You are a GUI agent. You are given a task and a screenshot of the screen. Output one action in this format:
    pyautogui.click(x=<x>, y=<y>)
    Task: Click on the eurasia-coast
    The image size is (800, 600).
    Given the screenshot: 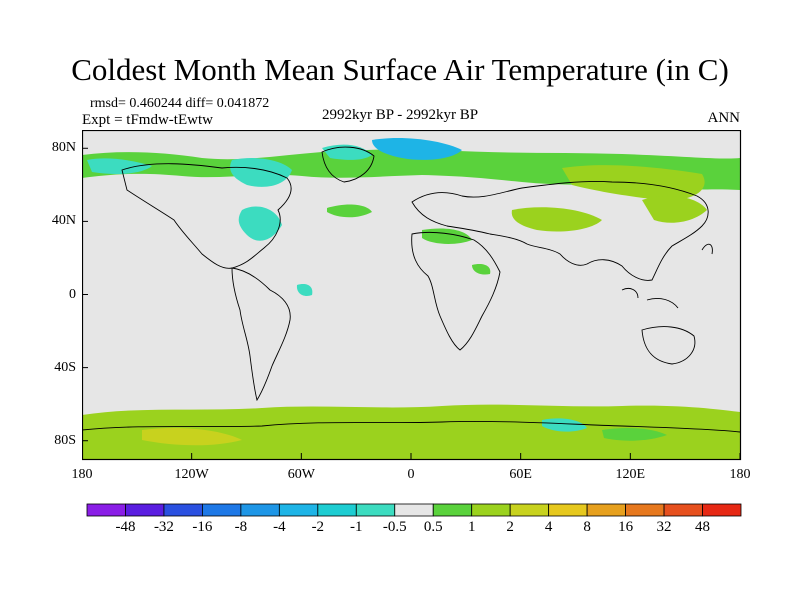 What is the action you would take?
    pyautogui.click(x=560, y=231)
    